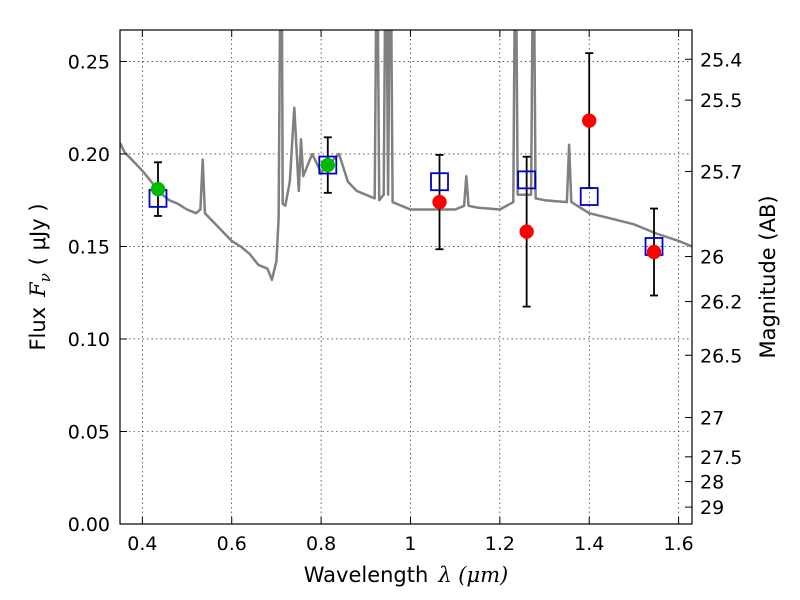 The width and height of the screenshot is (800, 600). Describe the element at coordinates (142, 544) in the screenshot. I see `x-tick-label: 0.4` at that location.